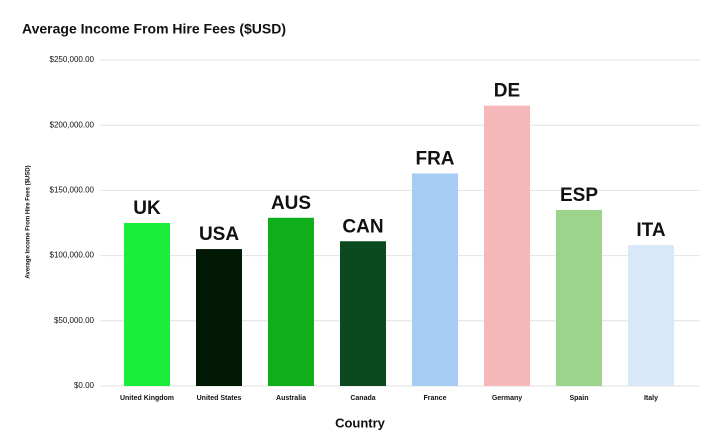 This screenshot has height=446, width=720. What do you see at coordinates (291, 203) in the screenshot?
I see `bar-annotation: AUS` at bounding box center [291, 203].